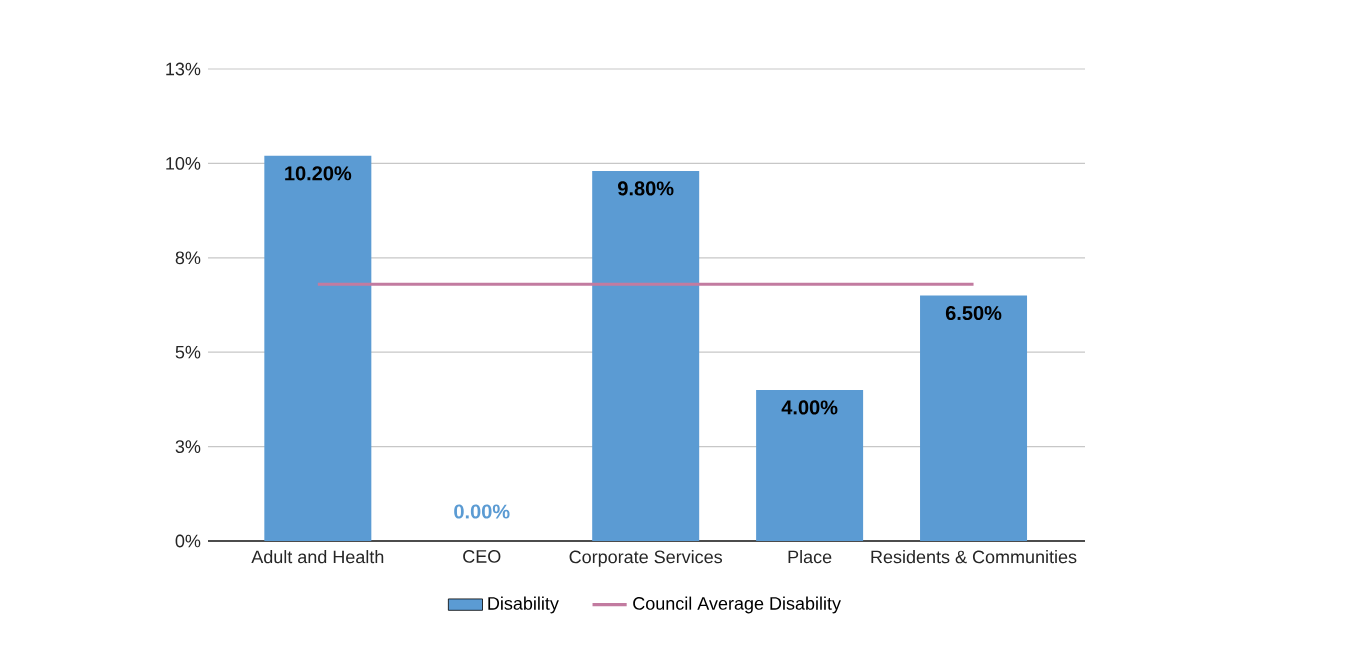 The image size is (1354, 653). What do you see at coordinates (737, 605) in the screenshot?
I see `legend-label: Council Average Disability` at bounding box center [737, 605].